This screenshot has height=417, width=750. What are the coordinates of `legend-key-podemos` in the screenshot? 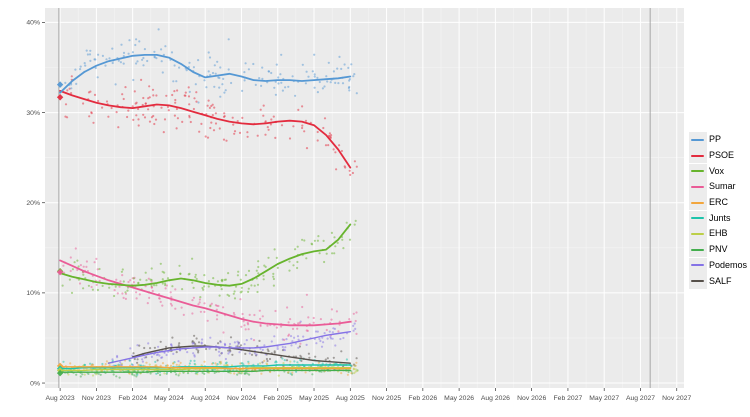 It's located at (698, 265).